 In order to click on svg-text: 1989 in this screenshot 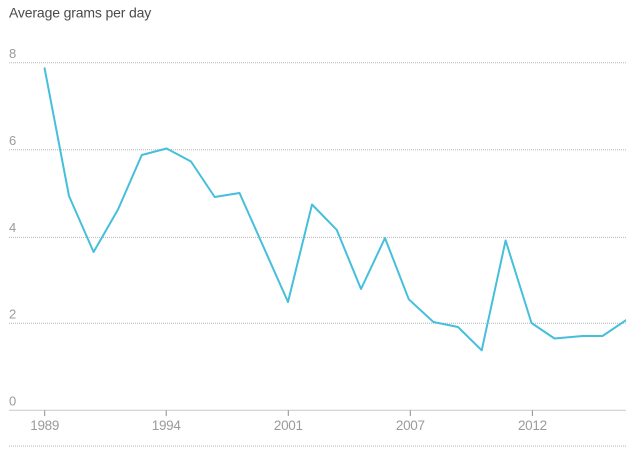, I will do `click(44, 425)`.